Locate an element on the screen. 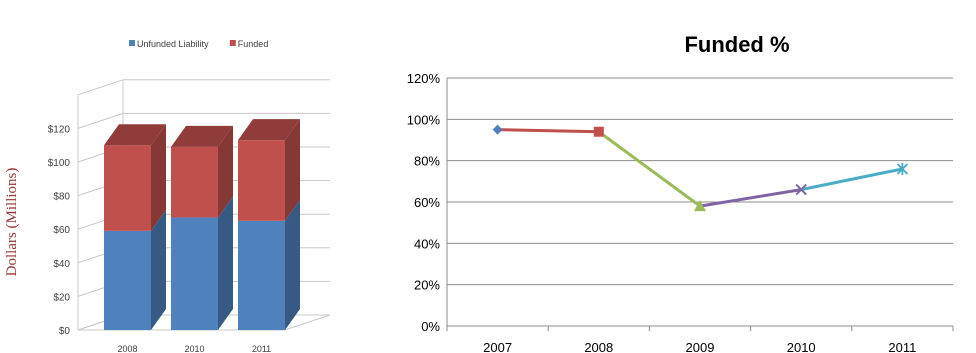 The width and height of the screenshot is (976, 353). y-tick-label: $20 is located at coordinates (61, 297).